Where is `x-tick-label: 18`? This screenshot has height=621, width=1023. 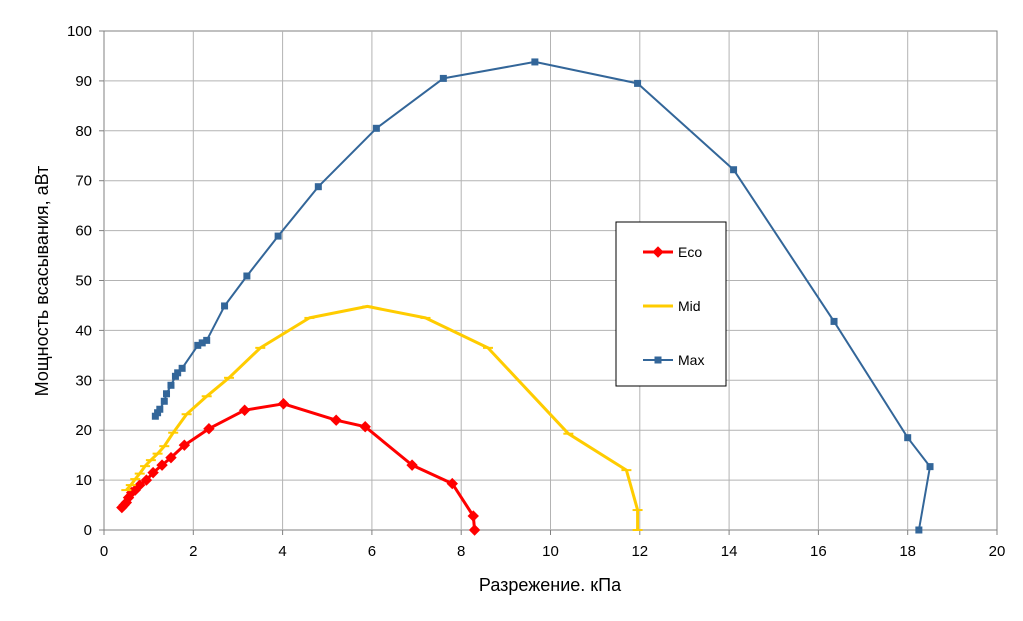 x-tick-label: 18 is located at coordinates (907, 551).